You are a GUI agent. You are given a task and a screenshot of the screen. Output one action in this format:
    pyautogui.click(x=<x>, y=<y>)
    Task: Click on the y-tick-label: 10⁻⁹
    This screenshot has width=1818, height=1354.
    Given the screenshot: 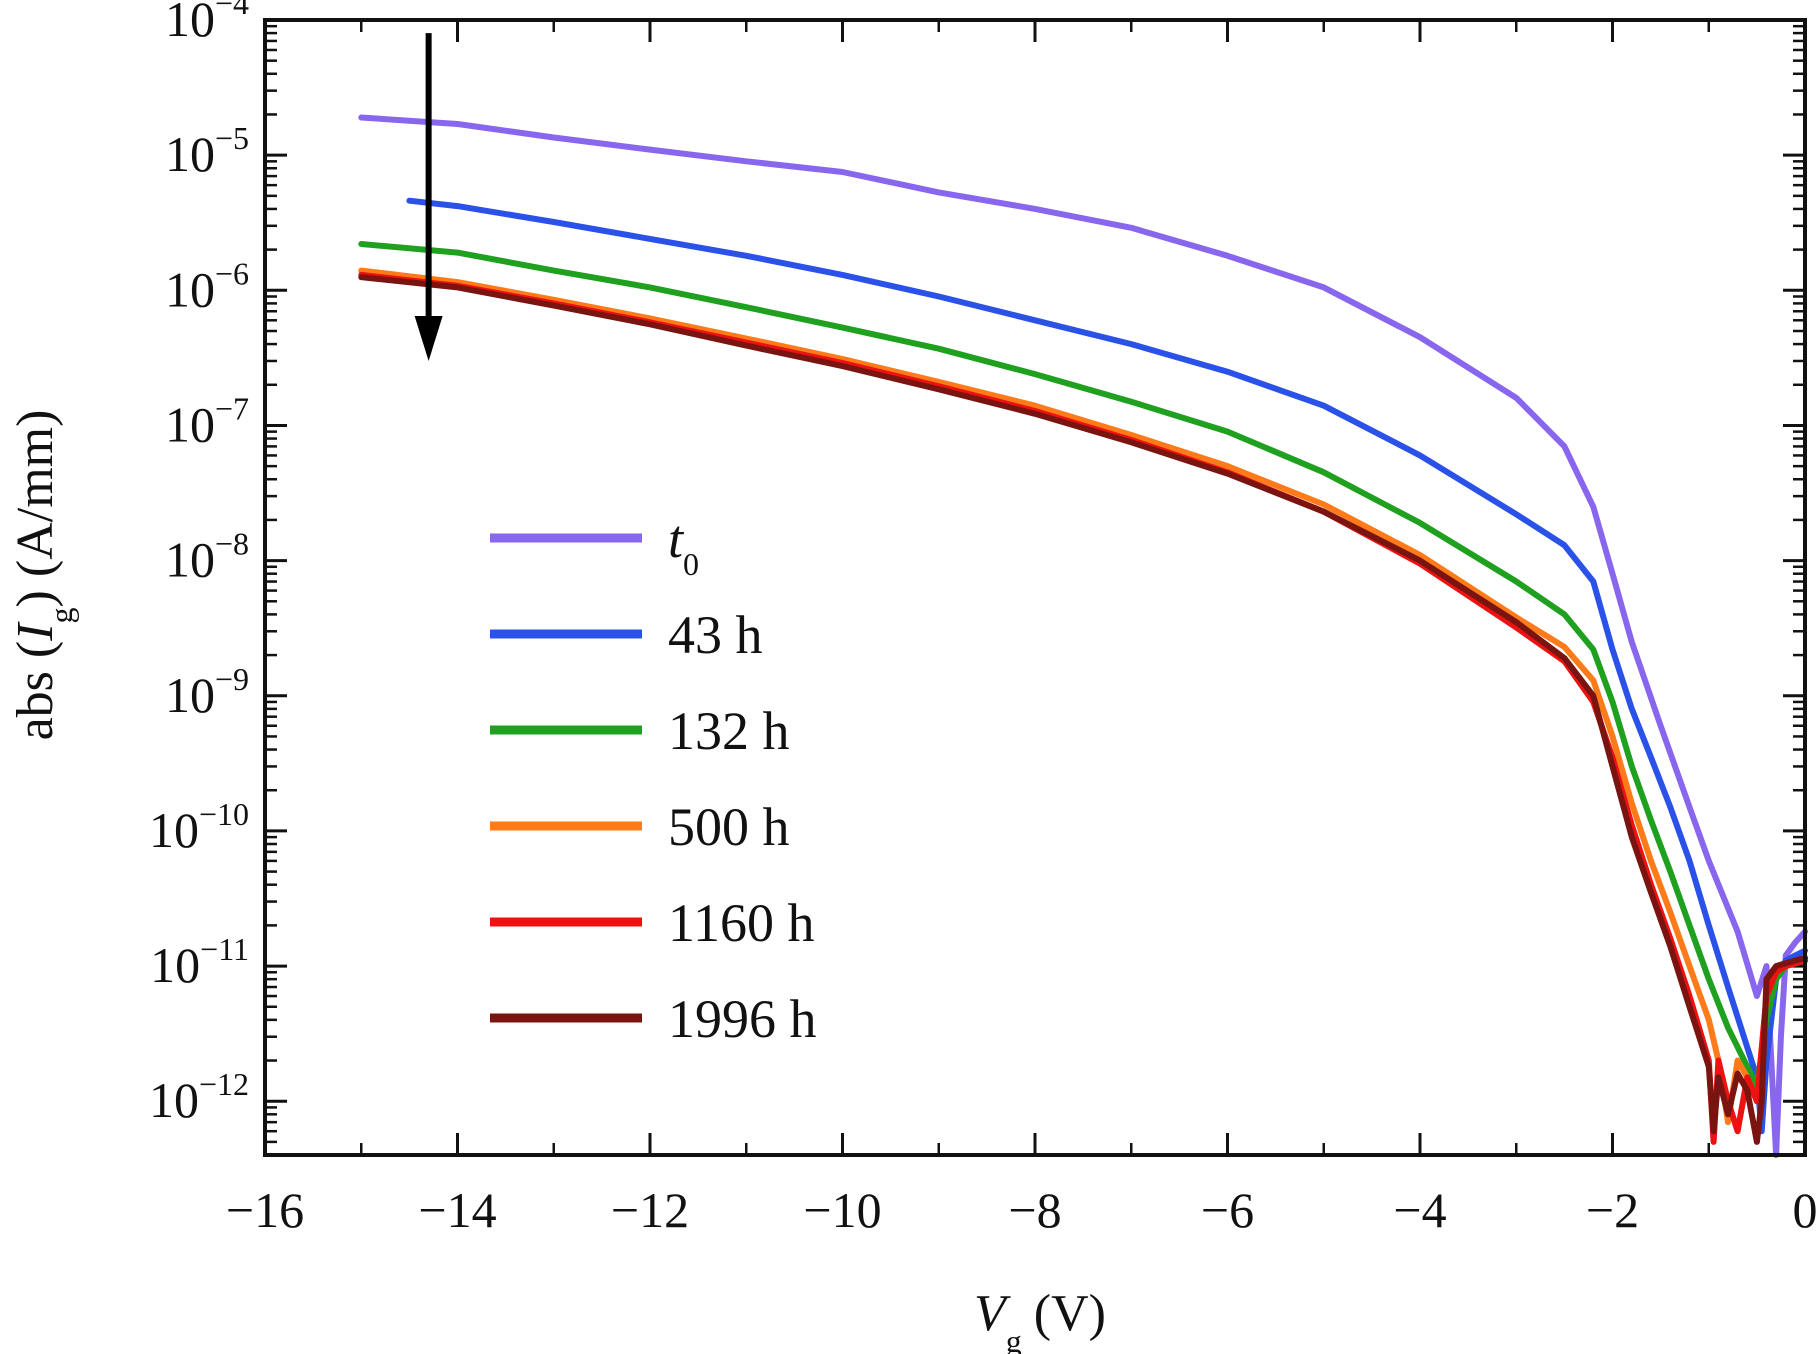 What is the action you would take?
    pyautogui.click(x=207, y=692)
    